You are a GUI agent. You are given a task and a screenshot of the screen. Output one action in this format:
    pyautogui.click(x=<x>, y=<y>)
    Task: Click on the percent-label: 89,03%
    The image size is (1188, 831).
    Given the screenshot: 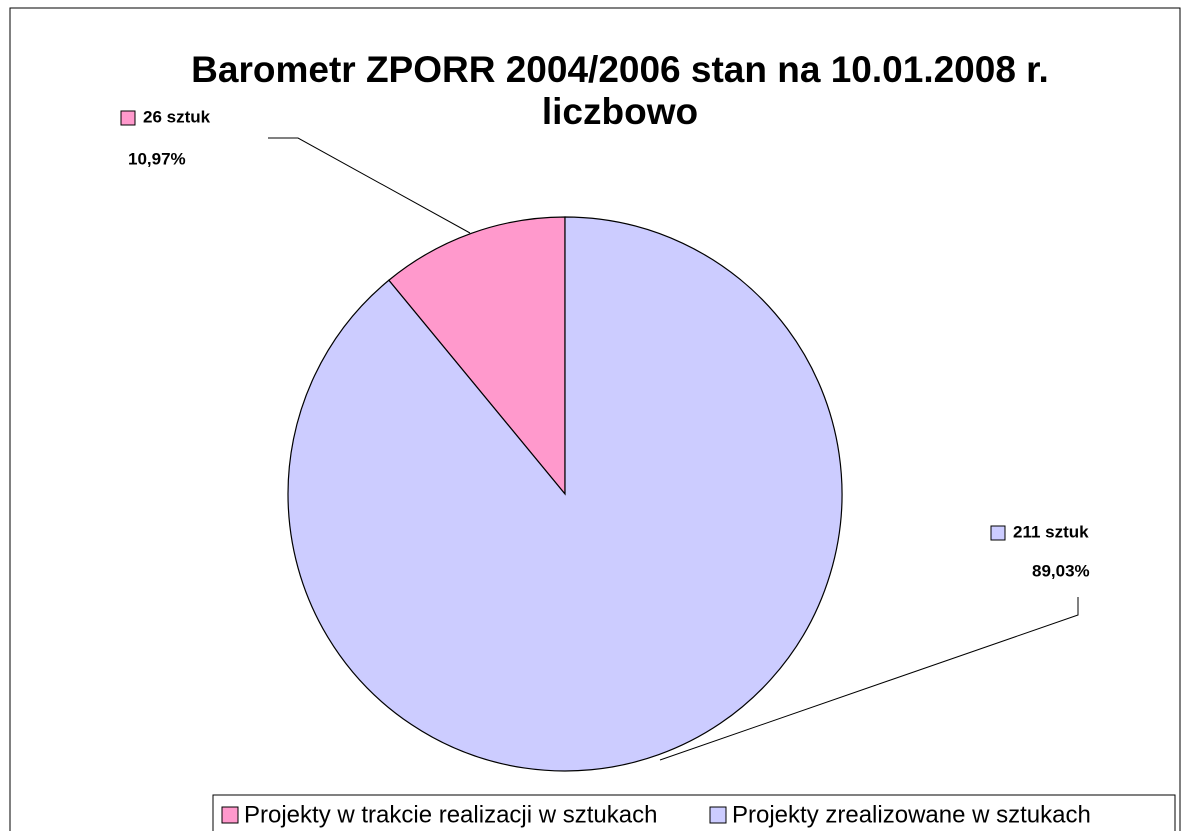 What is the action you would take?
    pyautogui.click(x=1061, y=570)
    